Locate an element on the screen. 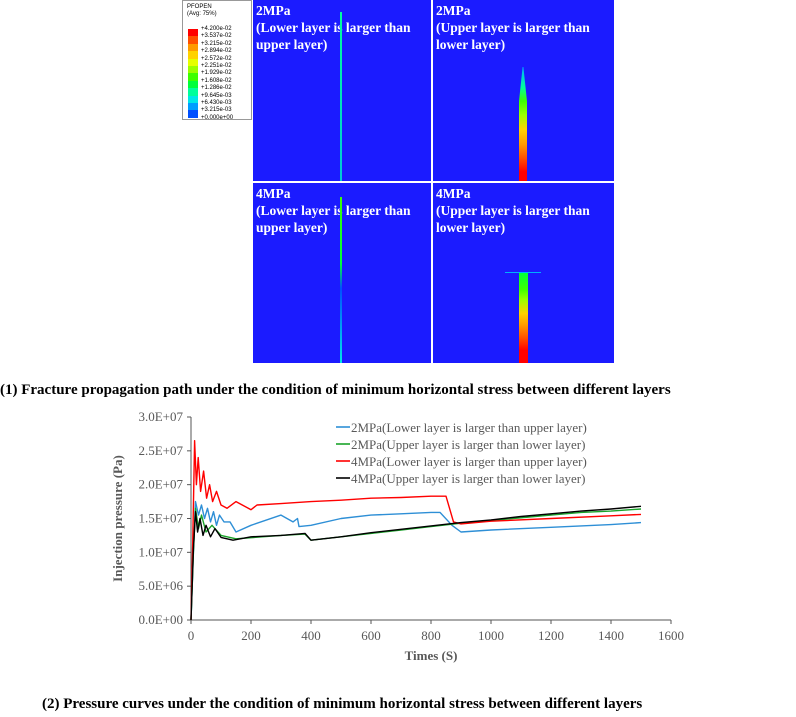 The height and width of the screenshot is (717, 796). legend-value: +0.000e+00 is located at coordinates (217, 117).